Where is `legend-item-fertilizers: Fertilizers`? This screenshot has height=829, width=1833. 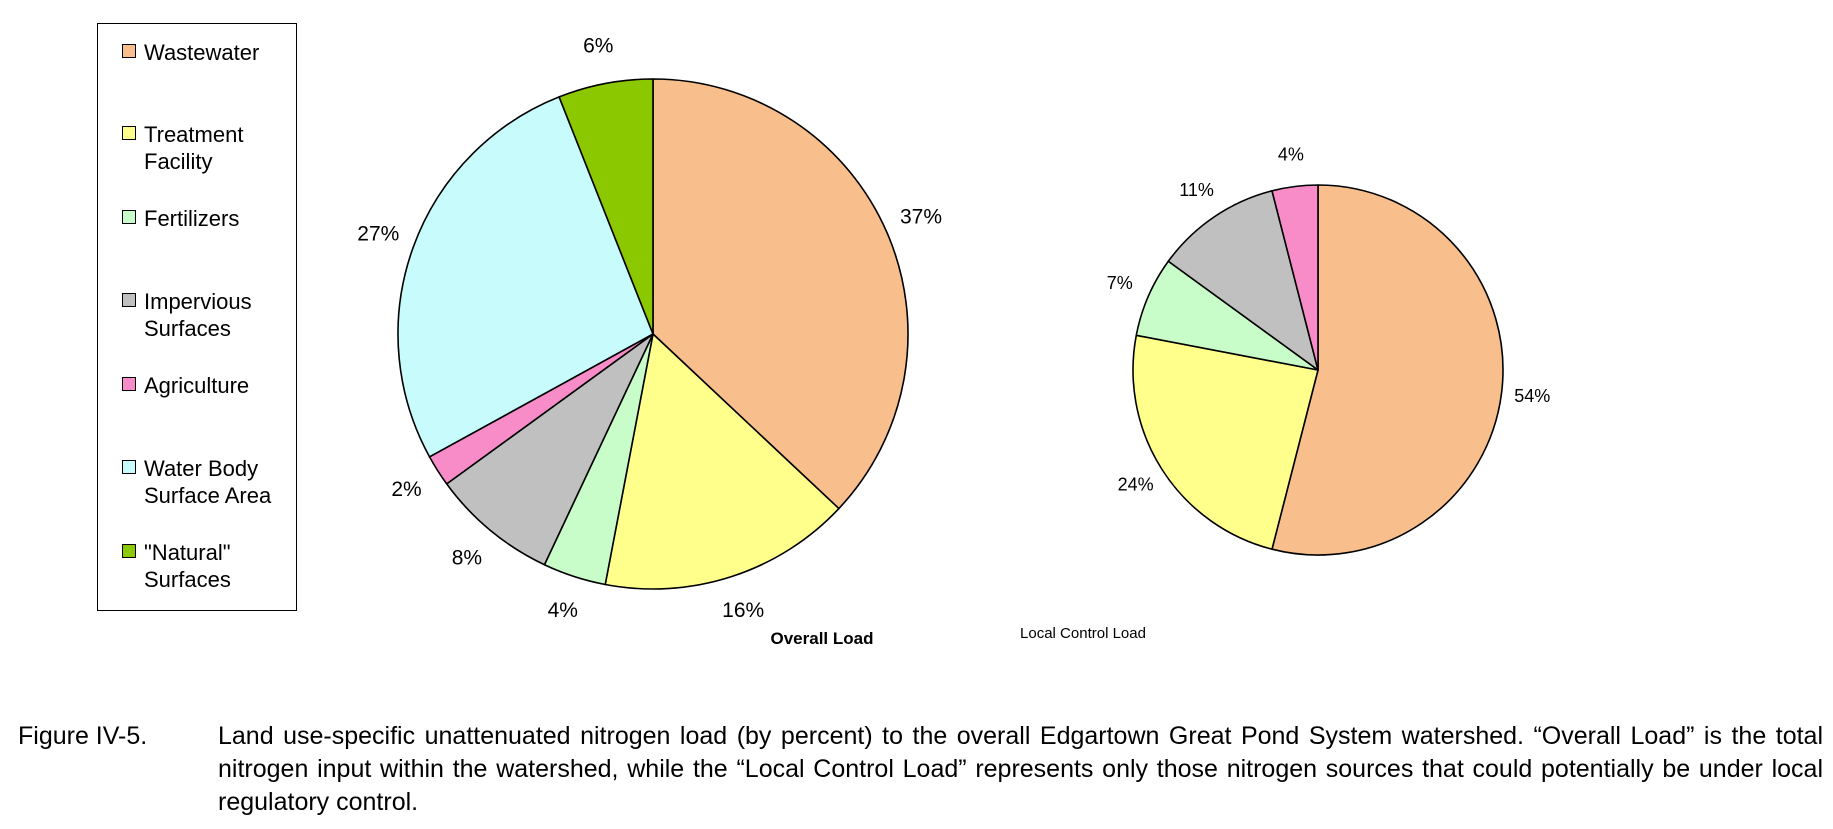 legend-item-fertilizers: Fertilizers is located at coordinates (203, 218).